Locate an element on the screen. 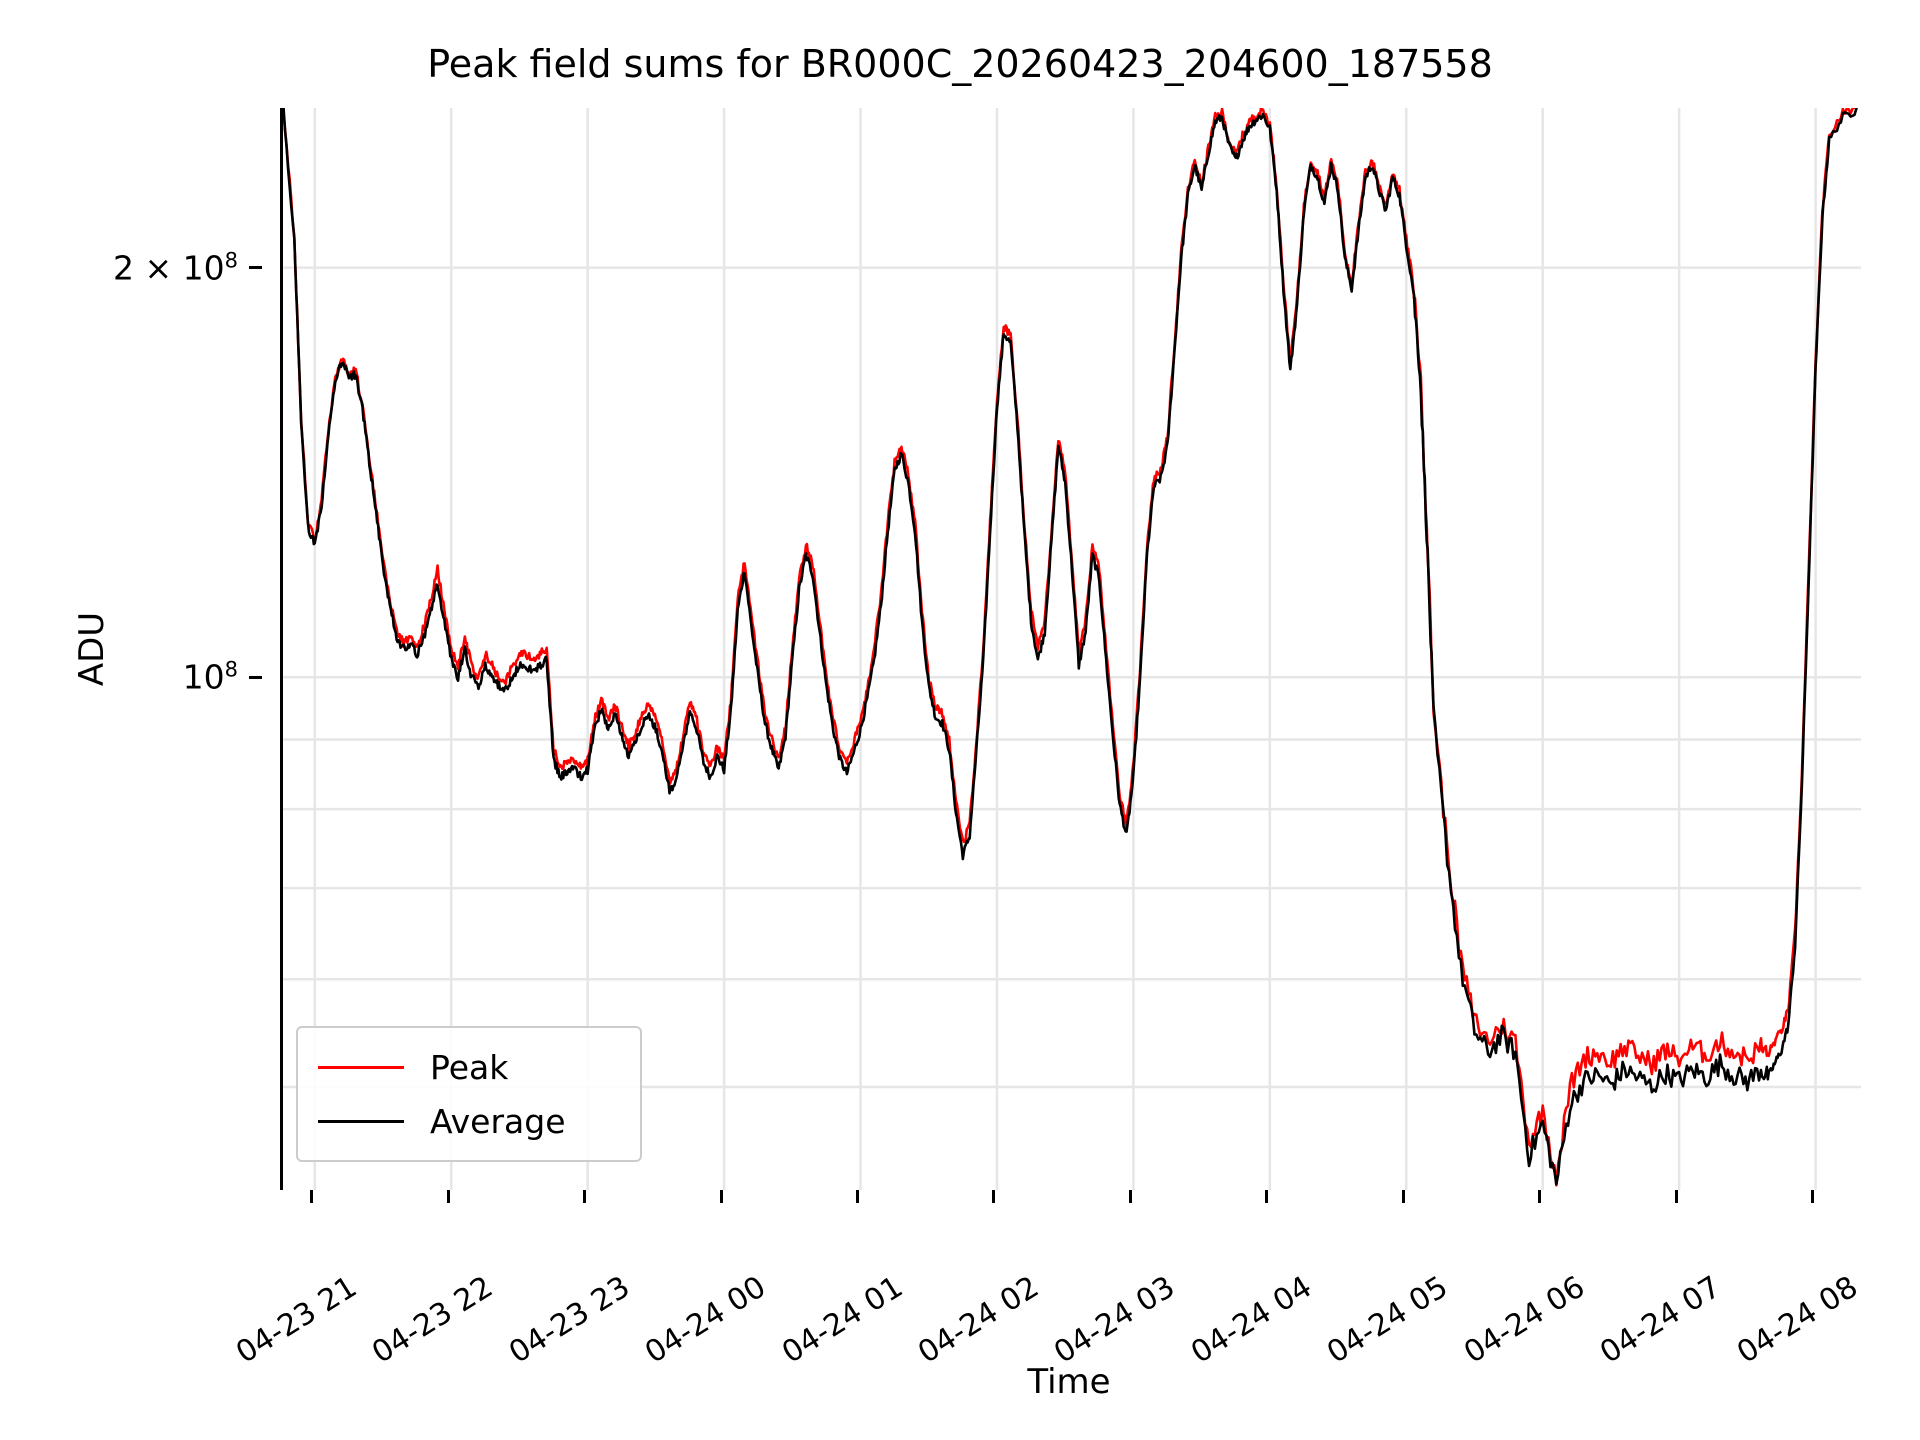  x-tick-label: 04-23 21 is located at coordinates (296, 1320).